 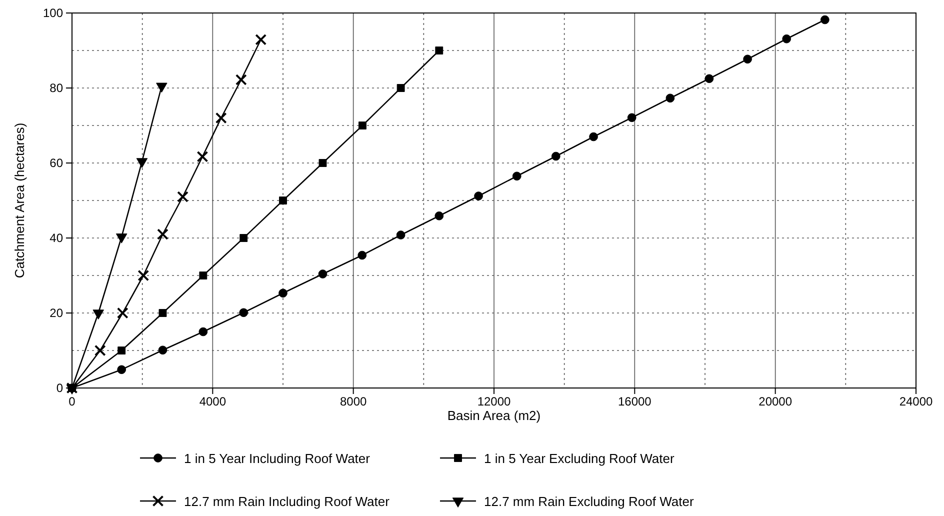 What do you see at coordinates (287, 501) in the screenshot?
I see `legend-label: 12.7 mm Rain Including Roof Water` at bounding box center [287, 501].